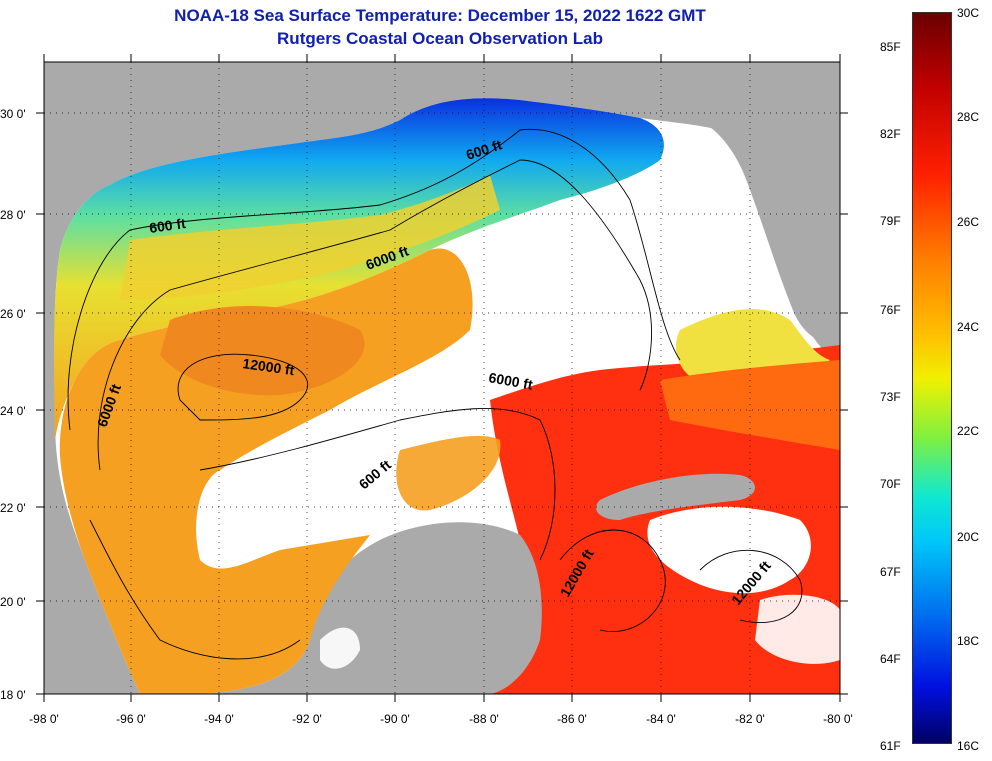 This screenshot has width=992, height=761. What do you see at coordinates (13, 411) in the screenshot?
I see `lat-tick-label: 24 0'` at bounding box center [13, 411].